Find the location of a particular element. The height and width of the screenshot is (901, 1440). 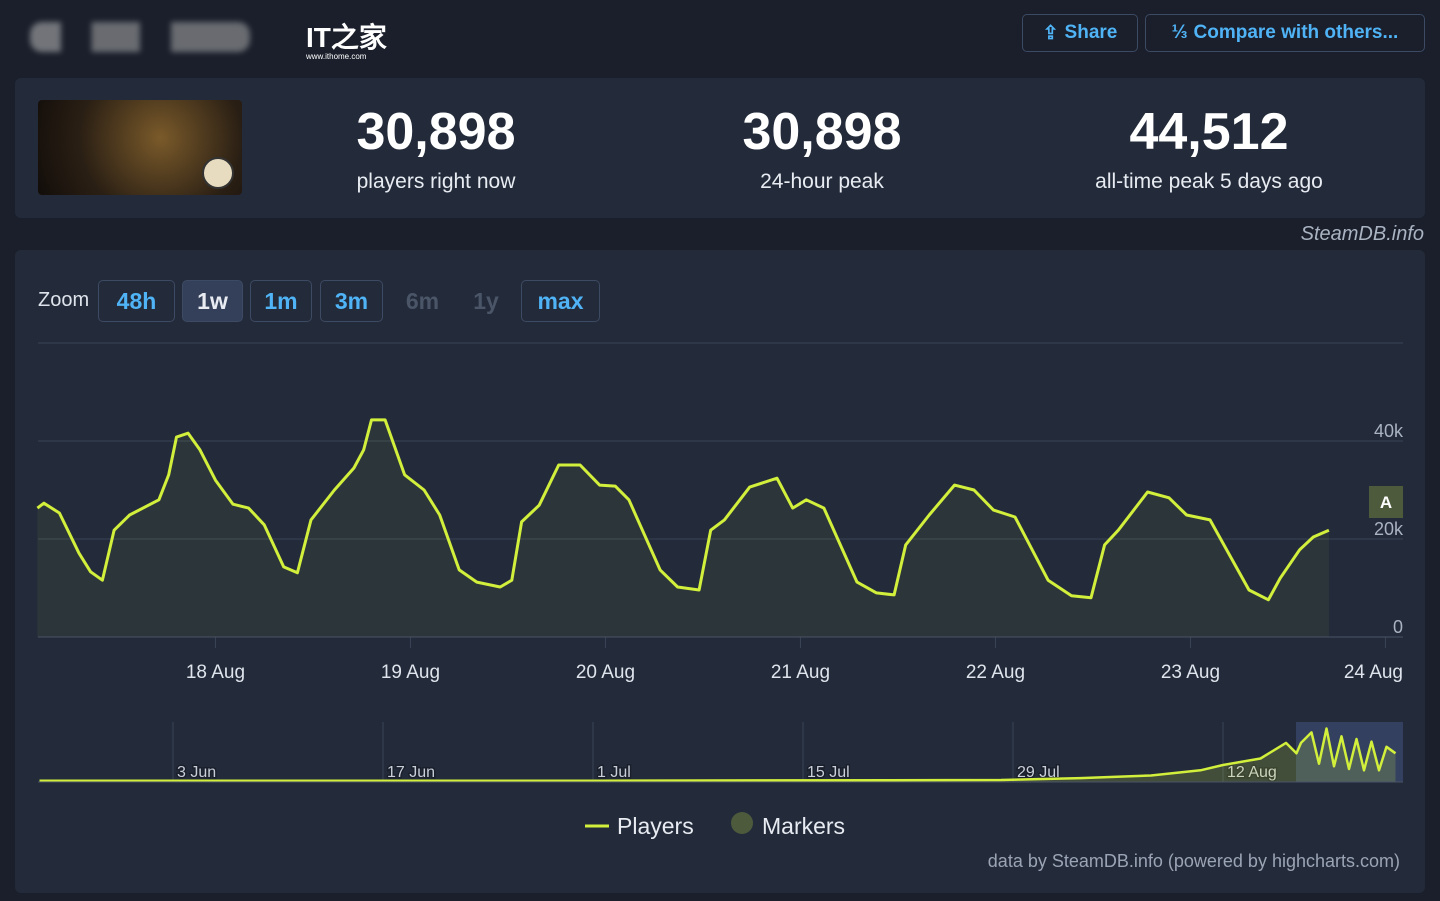

x-tick-label: 19 Aug is located at coordinates (410, 672).